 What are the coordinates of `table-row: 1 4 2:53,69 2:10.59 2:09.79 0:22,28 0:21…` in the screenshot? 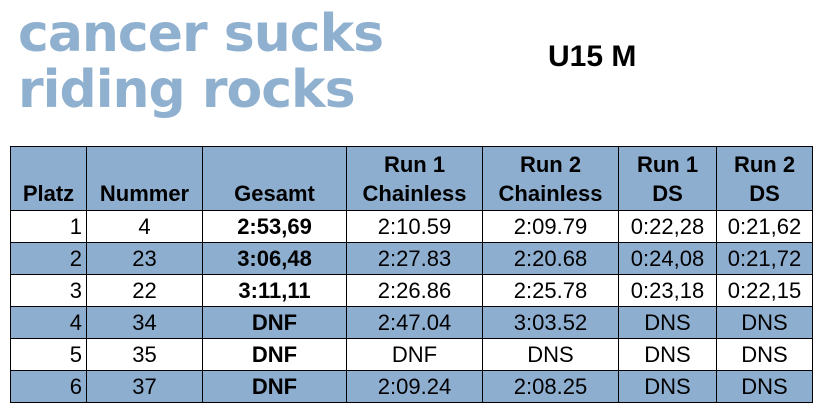 It's located at (411, 226).